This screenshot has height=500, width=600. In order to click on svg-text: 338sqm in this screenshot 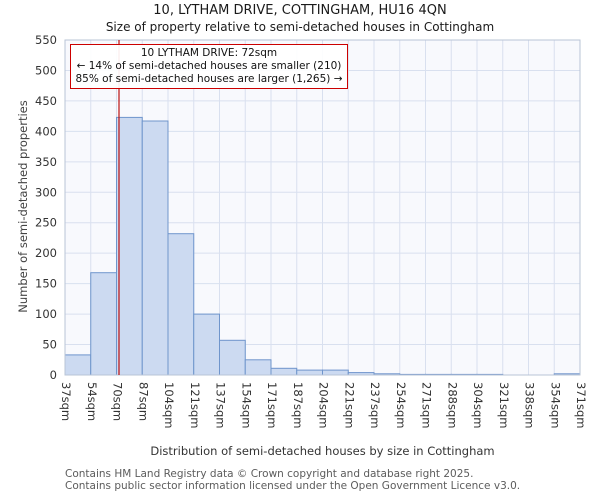, I will do `click(530, 405)`.